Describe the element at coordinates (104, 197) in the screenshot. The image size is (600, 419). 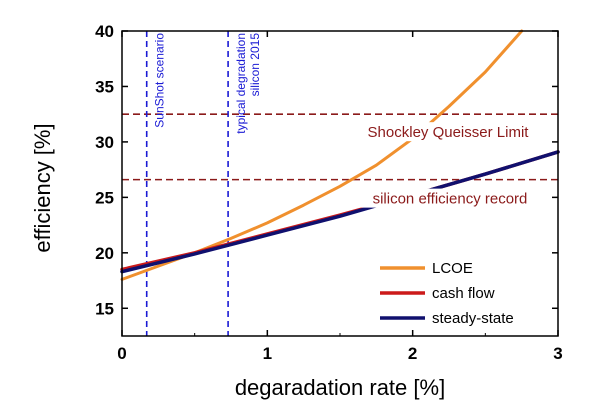
I see `y-tick-label: 25` at that location.